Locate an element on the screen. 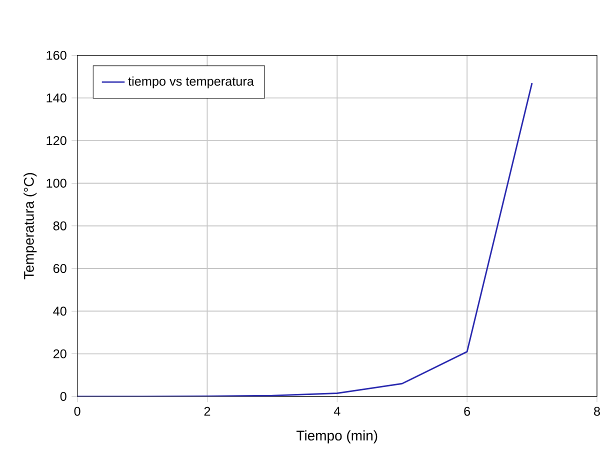 This screenshot has width=601, height=458. y-tick-label: 160 is located at coordinates (56, 55).